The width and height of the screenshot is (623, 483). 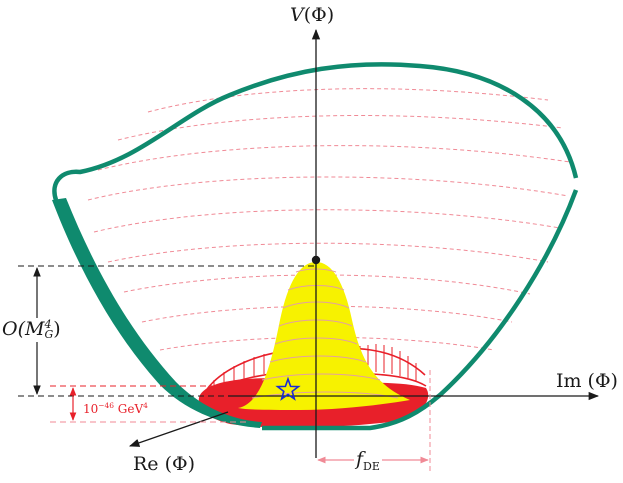 I want to click on height-sub: G, so click(x=49, y=334).